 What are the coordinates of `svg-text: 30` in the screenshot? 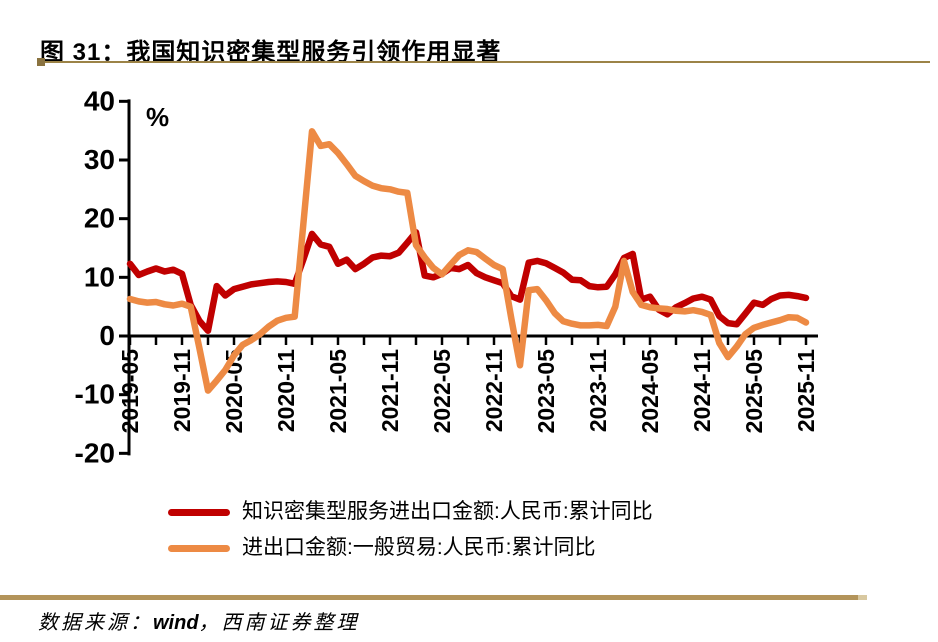 It's located at (99, 159).